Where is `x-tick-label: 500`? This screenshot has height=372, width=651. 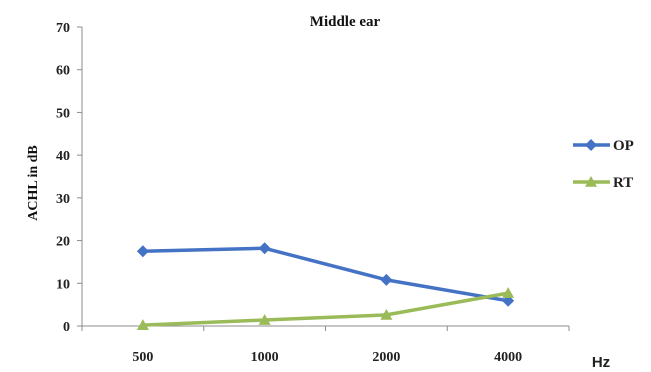 x-tick-label: 500 is located at coordinates (142, 357).